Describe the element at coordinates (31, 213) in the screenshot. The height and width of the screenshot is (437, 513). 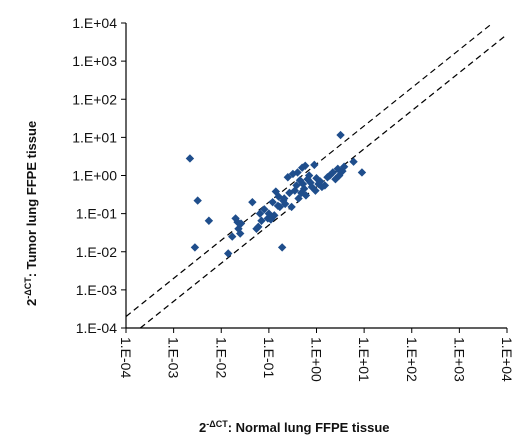
I see `y-axis-title: 2-ΔCT: Tumor lung FFPE tissue` at that location.